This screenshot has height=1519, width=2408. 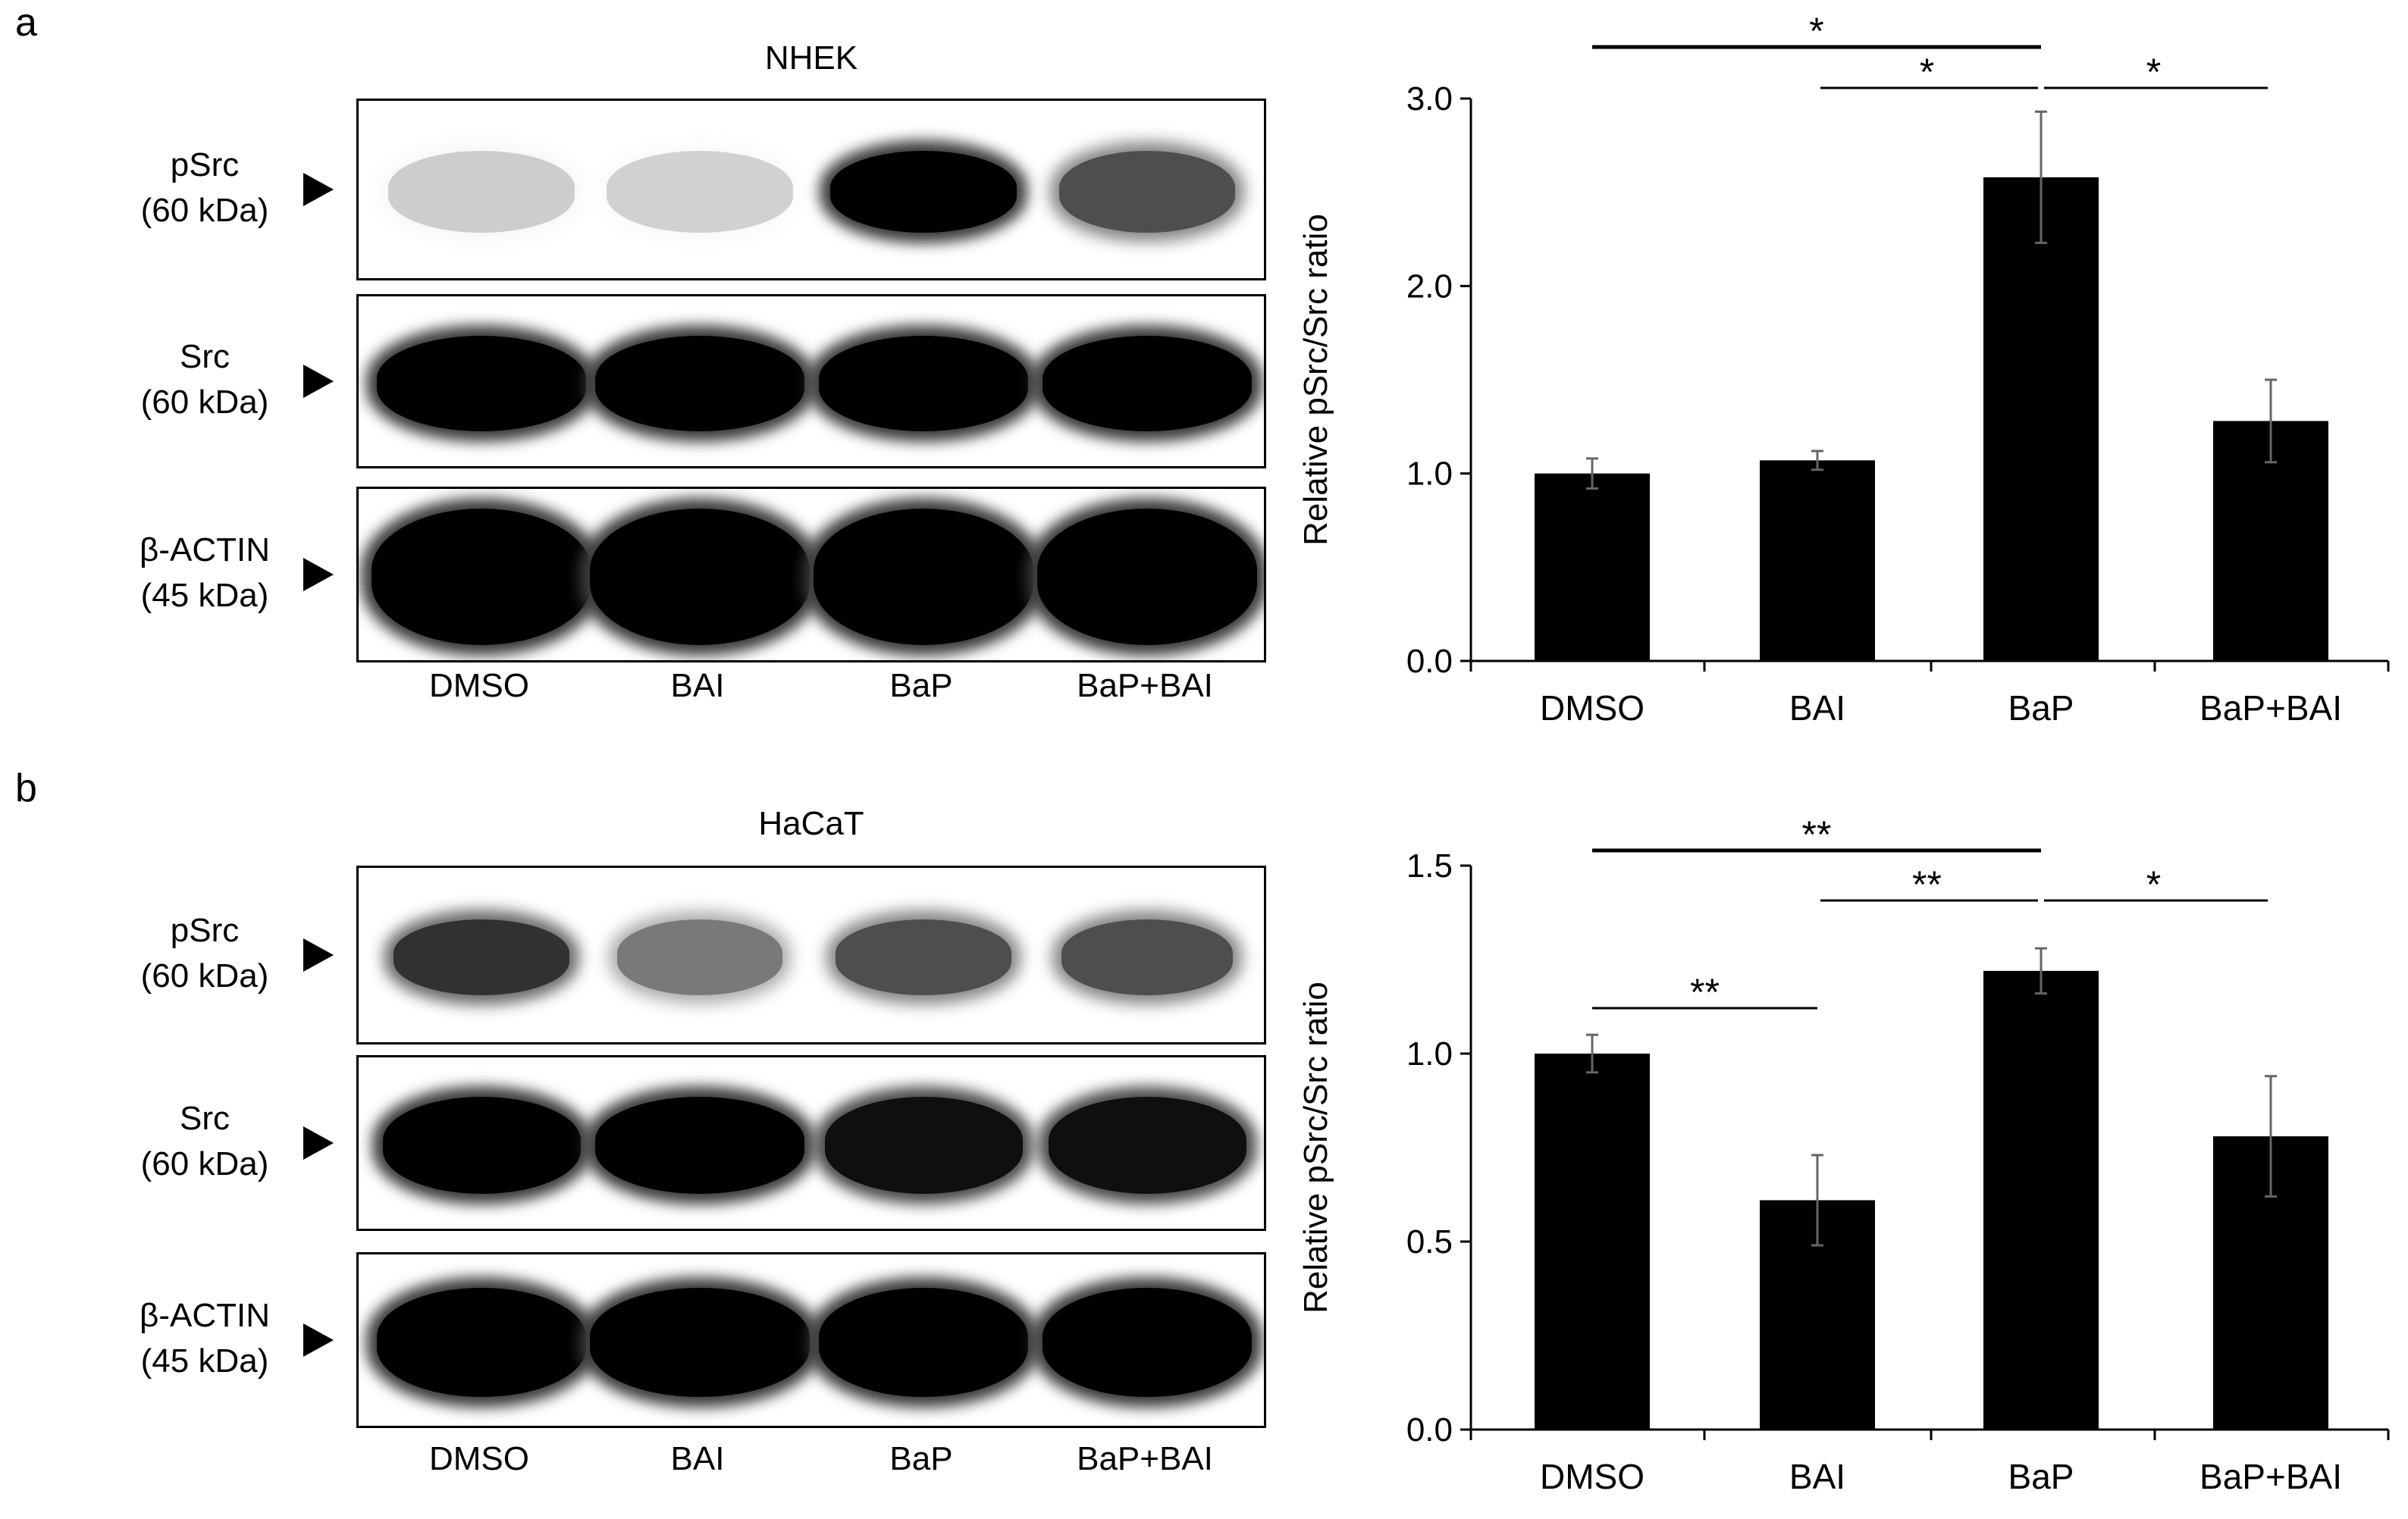 I want to click on y-tick-label: 0.5, so click(x=1429, y=1242).